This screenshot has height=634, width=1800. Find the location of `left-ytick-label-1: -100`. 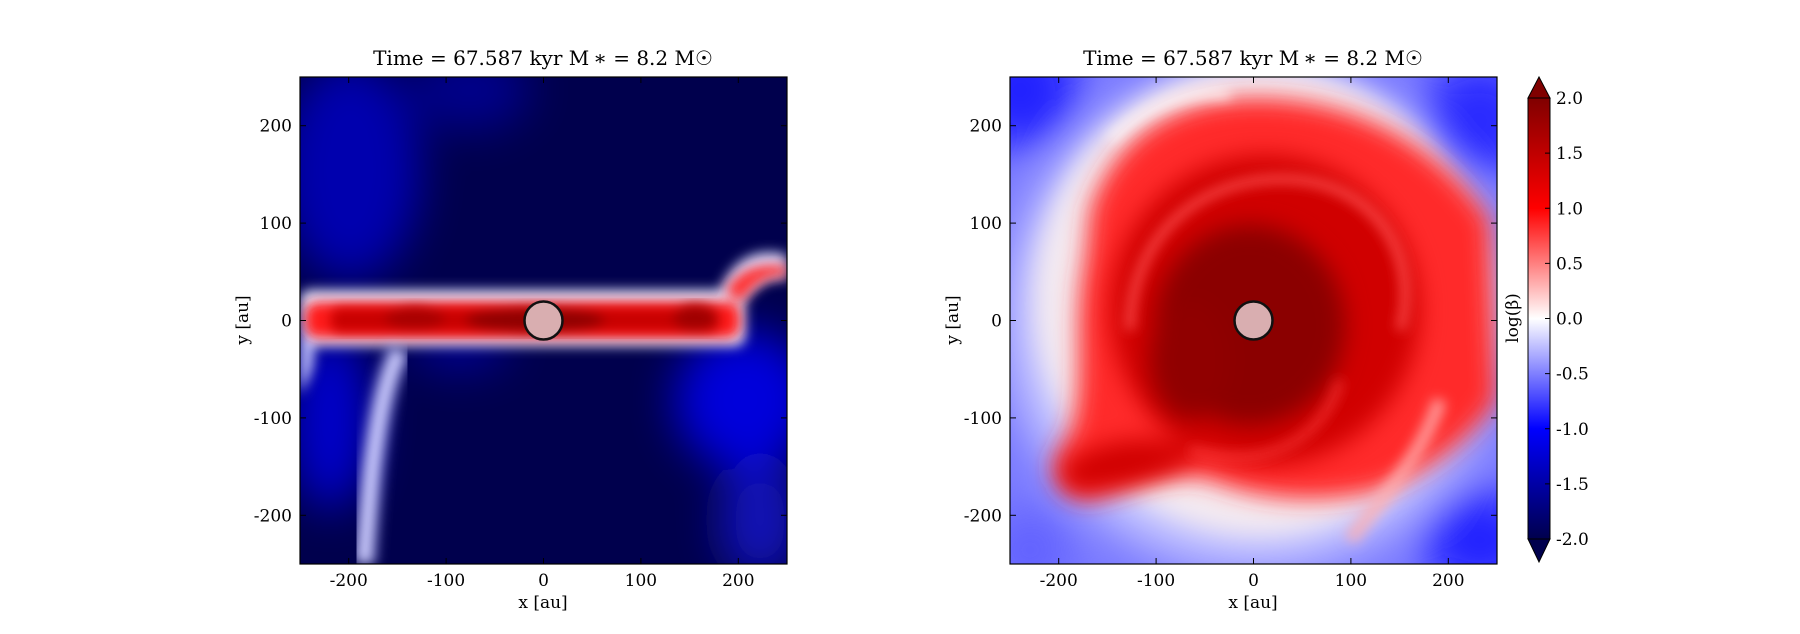

left-ytick-label-1: -100 is located at coordinates (273, 419).